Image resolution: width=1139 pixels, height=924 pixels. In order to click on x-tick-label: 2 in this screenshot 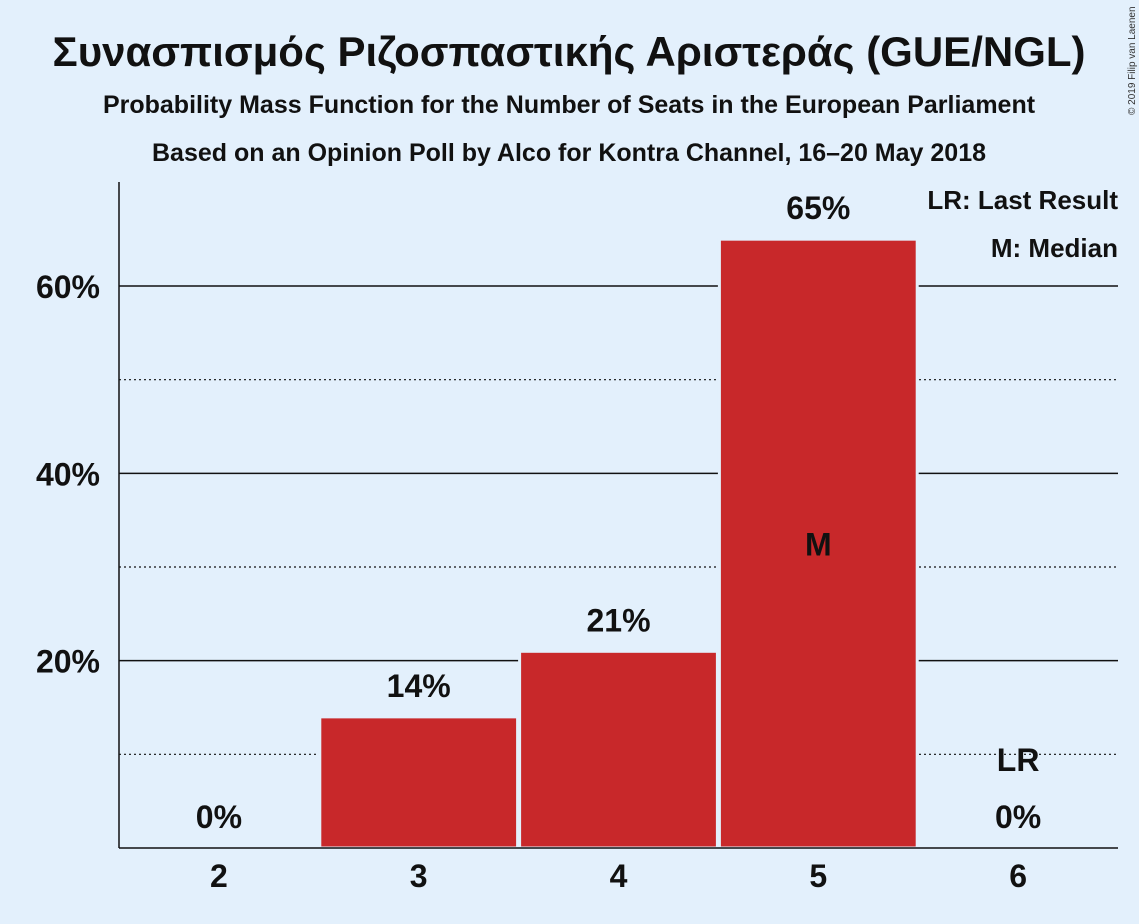, I will do `click(219, 876)`.